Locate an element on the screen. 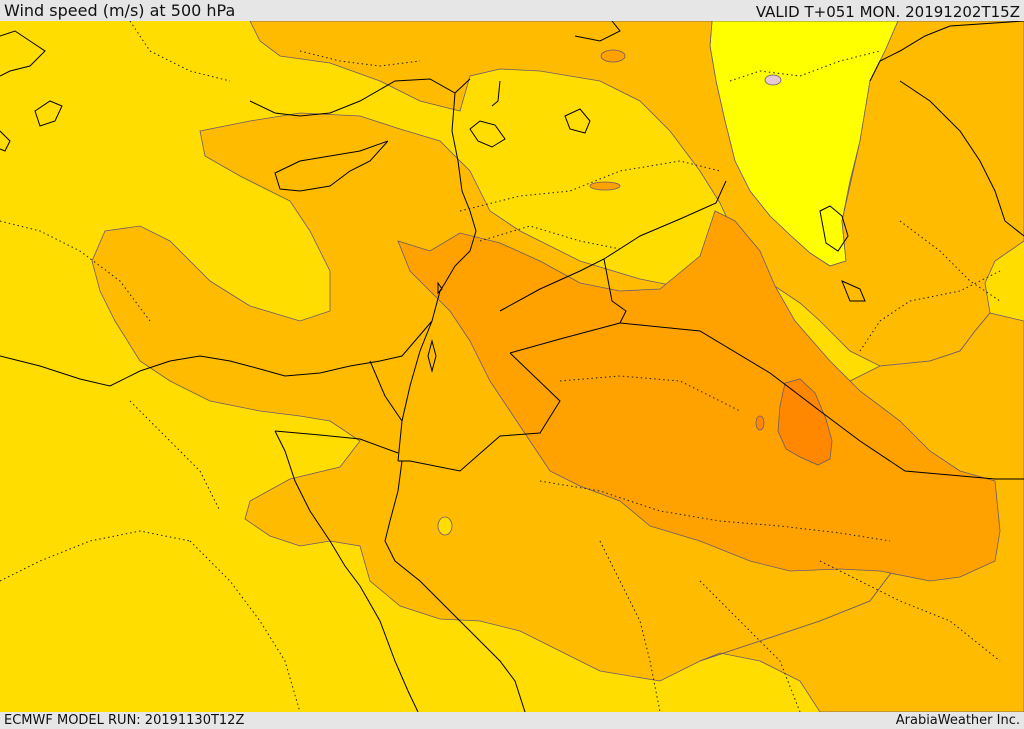  map-title: Wind speed (m/s) at 500 hPa is located at coordinates (120, 10).